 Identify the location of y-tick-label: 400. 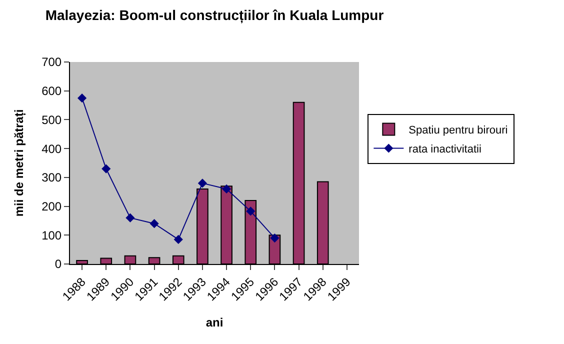
(52, 149).